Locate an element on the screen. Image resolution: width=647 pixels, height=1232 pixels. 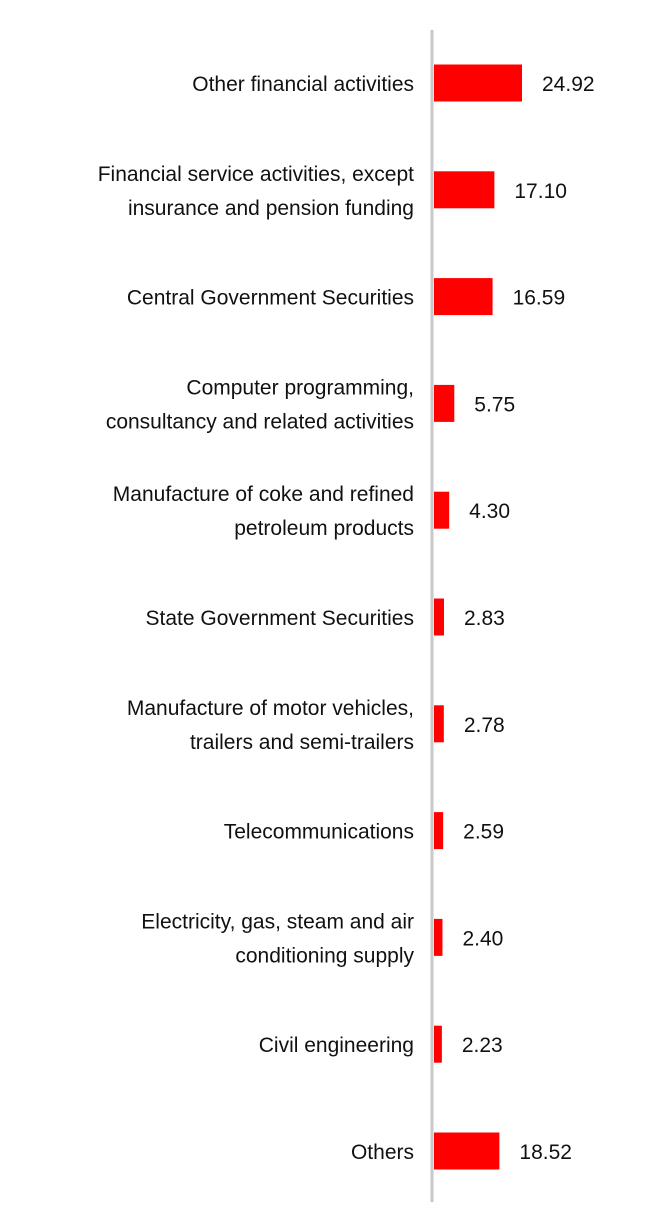
category-label: Others is located at coordinates (382, 1152).